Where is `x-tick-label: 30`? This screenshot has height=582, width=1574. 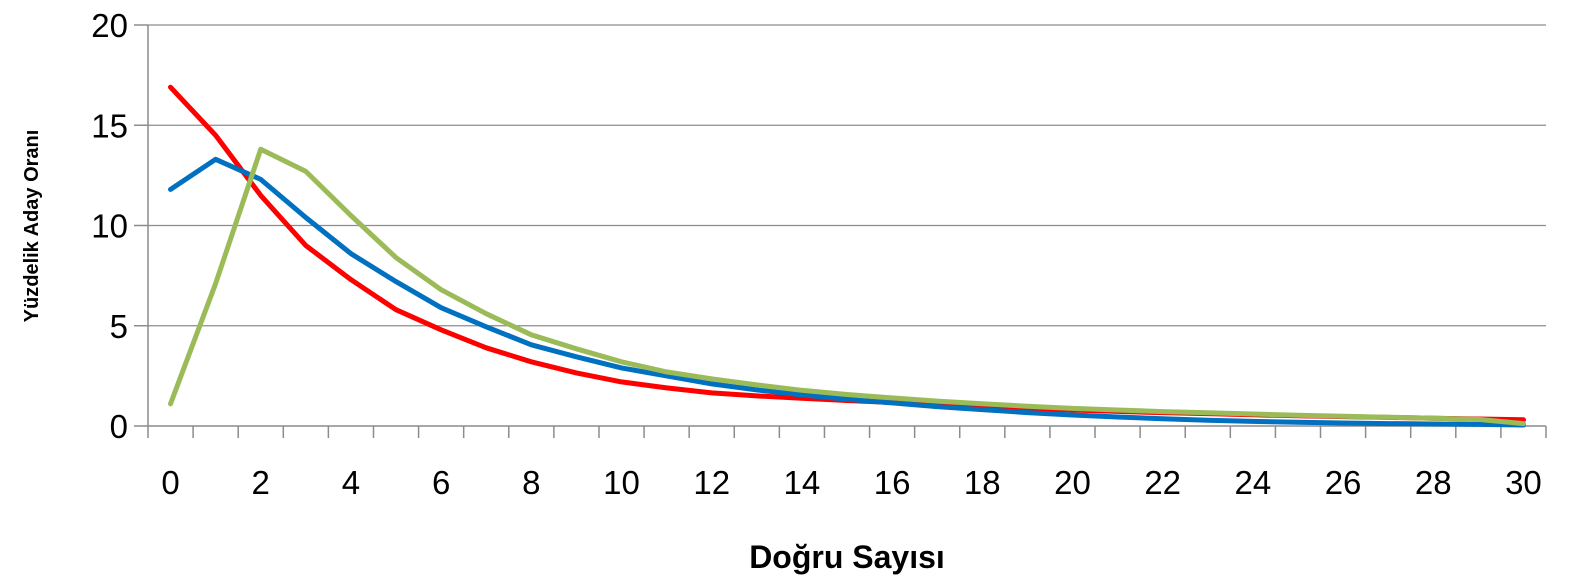 x-tick-label: 30 is located at coordinates (1523, 482).